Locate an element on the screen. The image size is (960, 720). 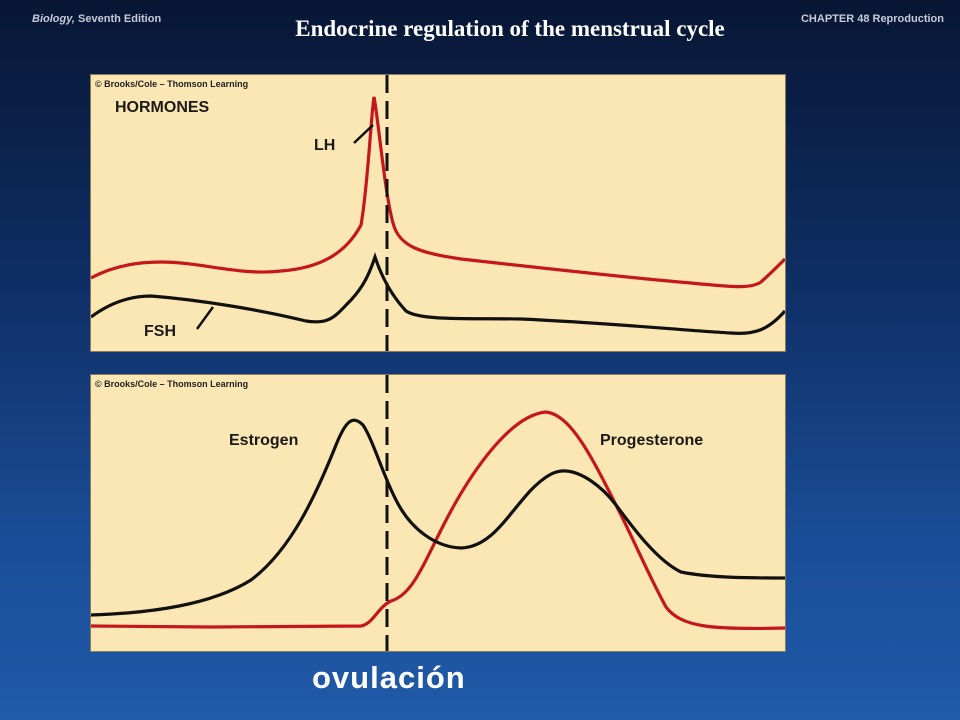
book-title-italic: Biology, is located at coordinates (53, 19).